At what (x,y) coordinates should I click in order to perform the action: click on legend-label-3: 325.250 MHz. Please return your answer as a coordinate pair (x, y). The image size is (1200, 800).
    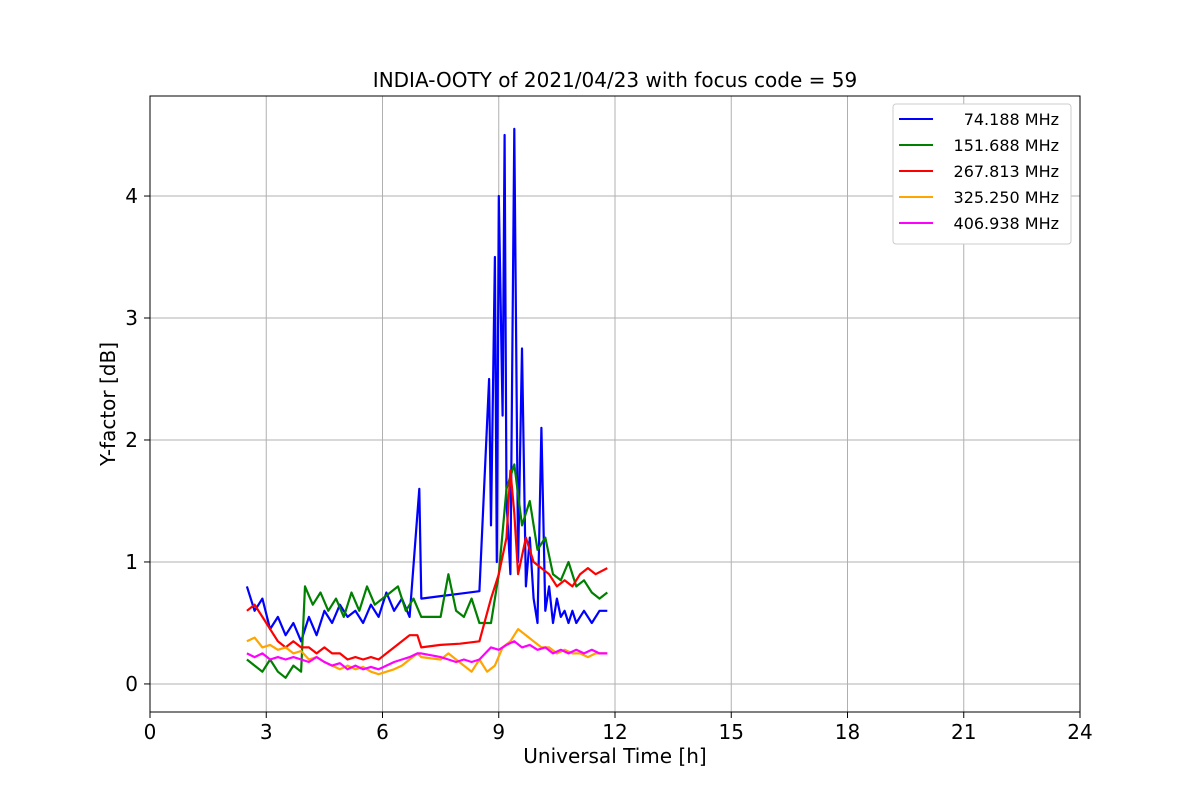
    Looking at the image, I should click on (1006, 197).